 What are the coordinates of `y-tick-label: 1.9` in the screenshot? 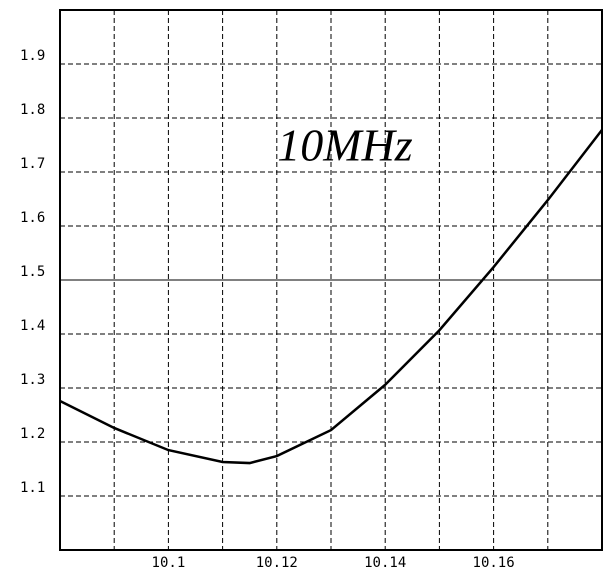 It's located at (32, 56).